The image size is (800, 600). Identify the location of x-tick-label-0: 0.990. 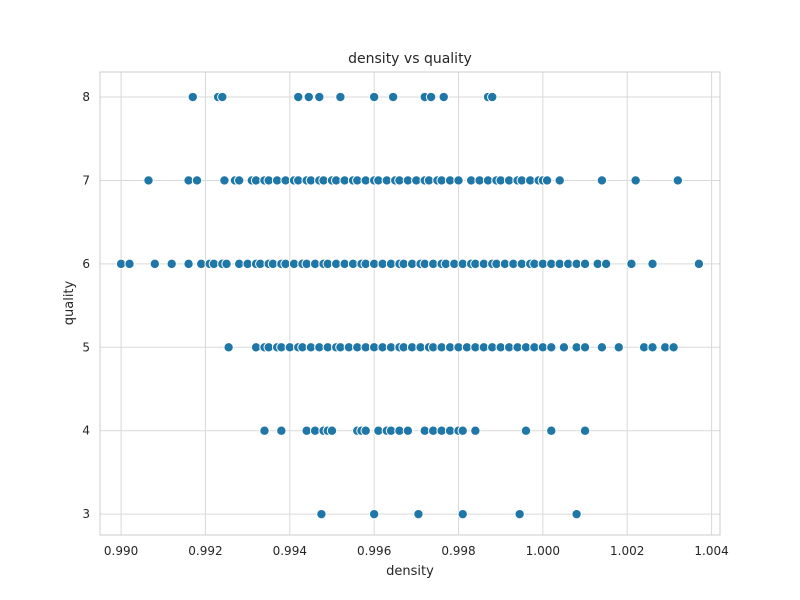
(121, 551).